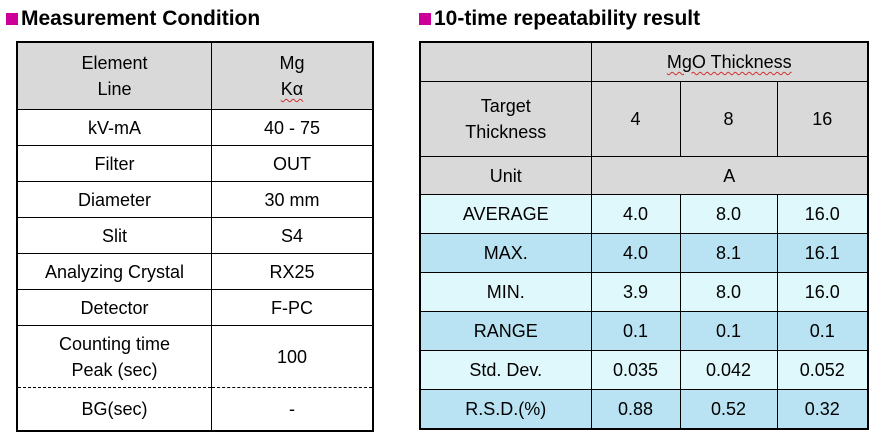 The image size is (877, 437). I want to click on row-value: F-PC, so click(292, 307).